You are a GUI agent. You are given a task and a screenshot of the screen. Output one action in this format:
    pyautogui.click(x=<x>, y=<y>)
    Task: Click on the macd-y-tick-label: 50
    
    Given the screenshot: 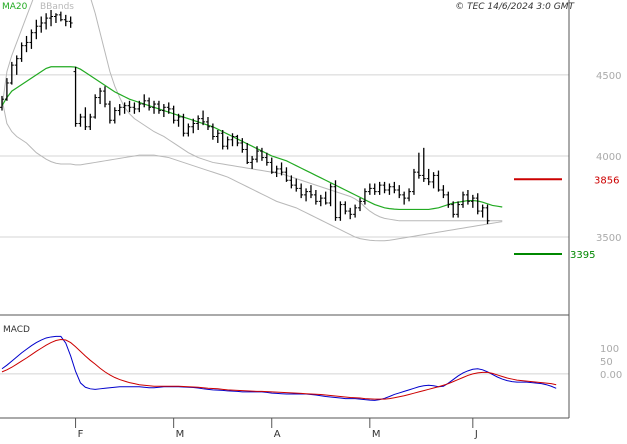 What is the action you would take?
    pyautogui.click(x=606, y=362)
    